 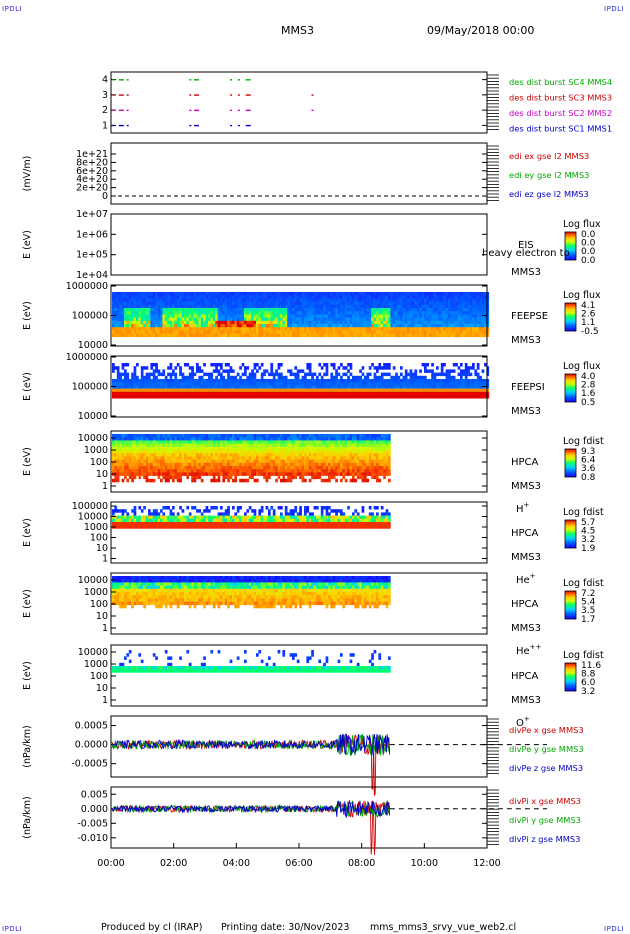 What do you see at coordinates (526, 411) in the screenshot?
I see `feepsi-panel-spacecraft-label: MMS3` at bounding box center [526, 411].